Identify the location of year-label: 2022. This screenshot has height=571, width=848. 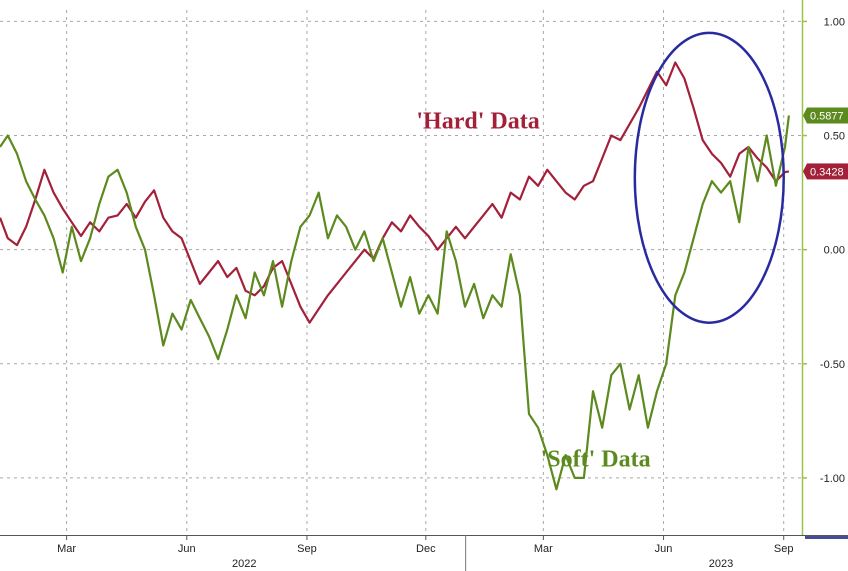
(244, 564).